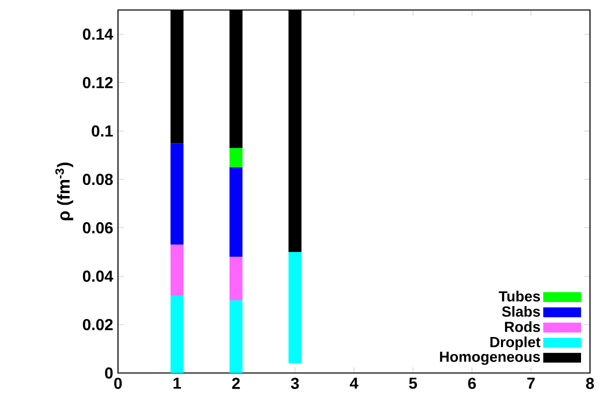 Image resolution: width=600 pixels, height=401 pixels. What do you see at coordinates (521, 311) in the screenshot?
I see `legend-label: Slabs` at bounding box center [521, 311].